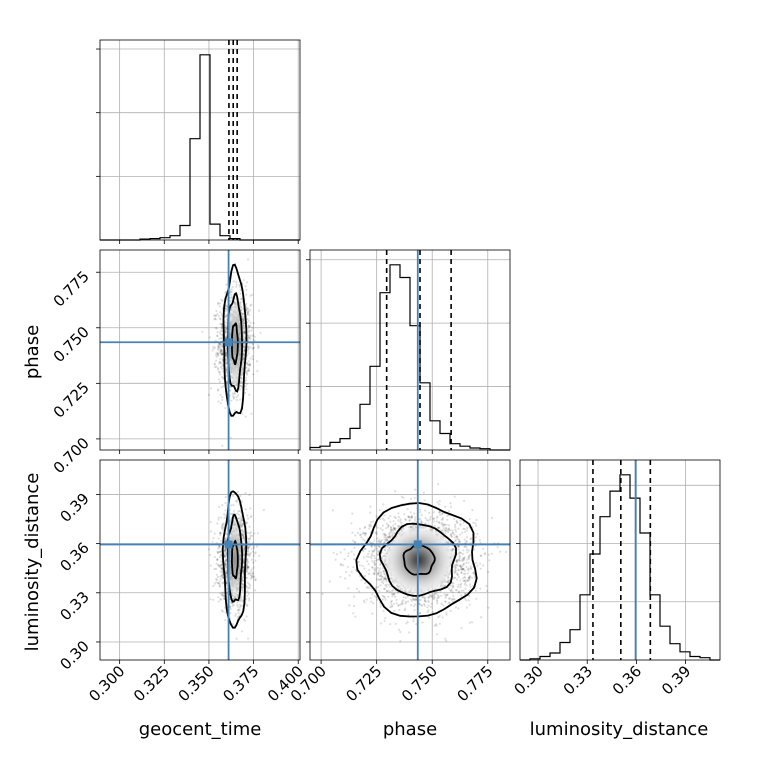 Image resolution: width=760 pixels, height=765 pixels. Describe the element at coordinates (410, 357) in the screenshot. I see `hist-bars-phase` at that location.